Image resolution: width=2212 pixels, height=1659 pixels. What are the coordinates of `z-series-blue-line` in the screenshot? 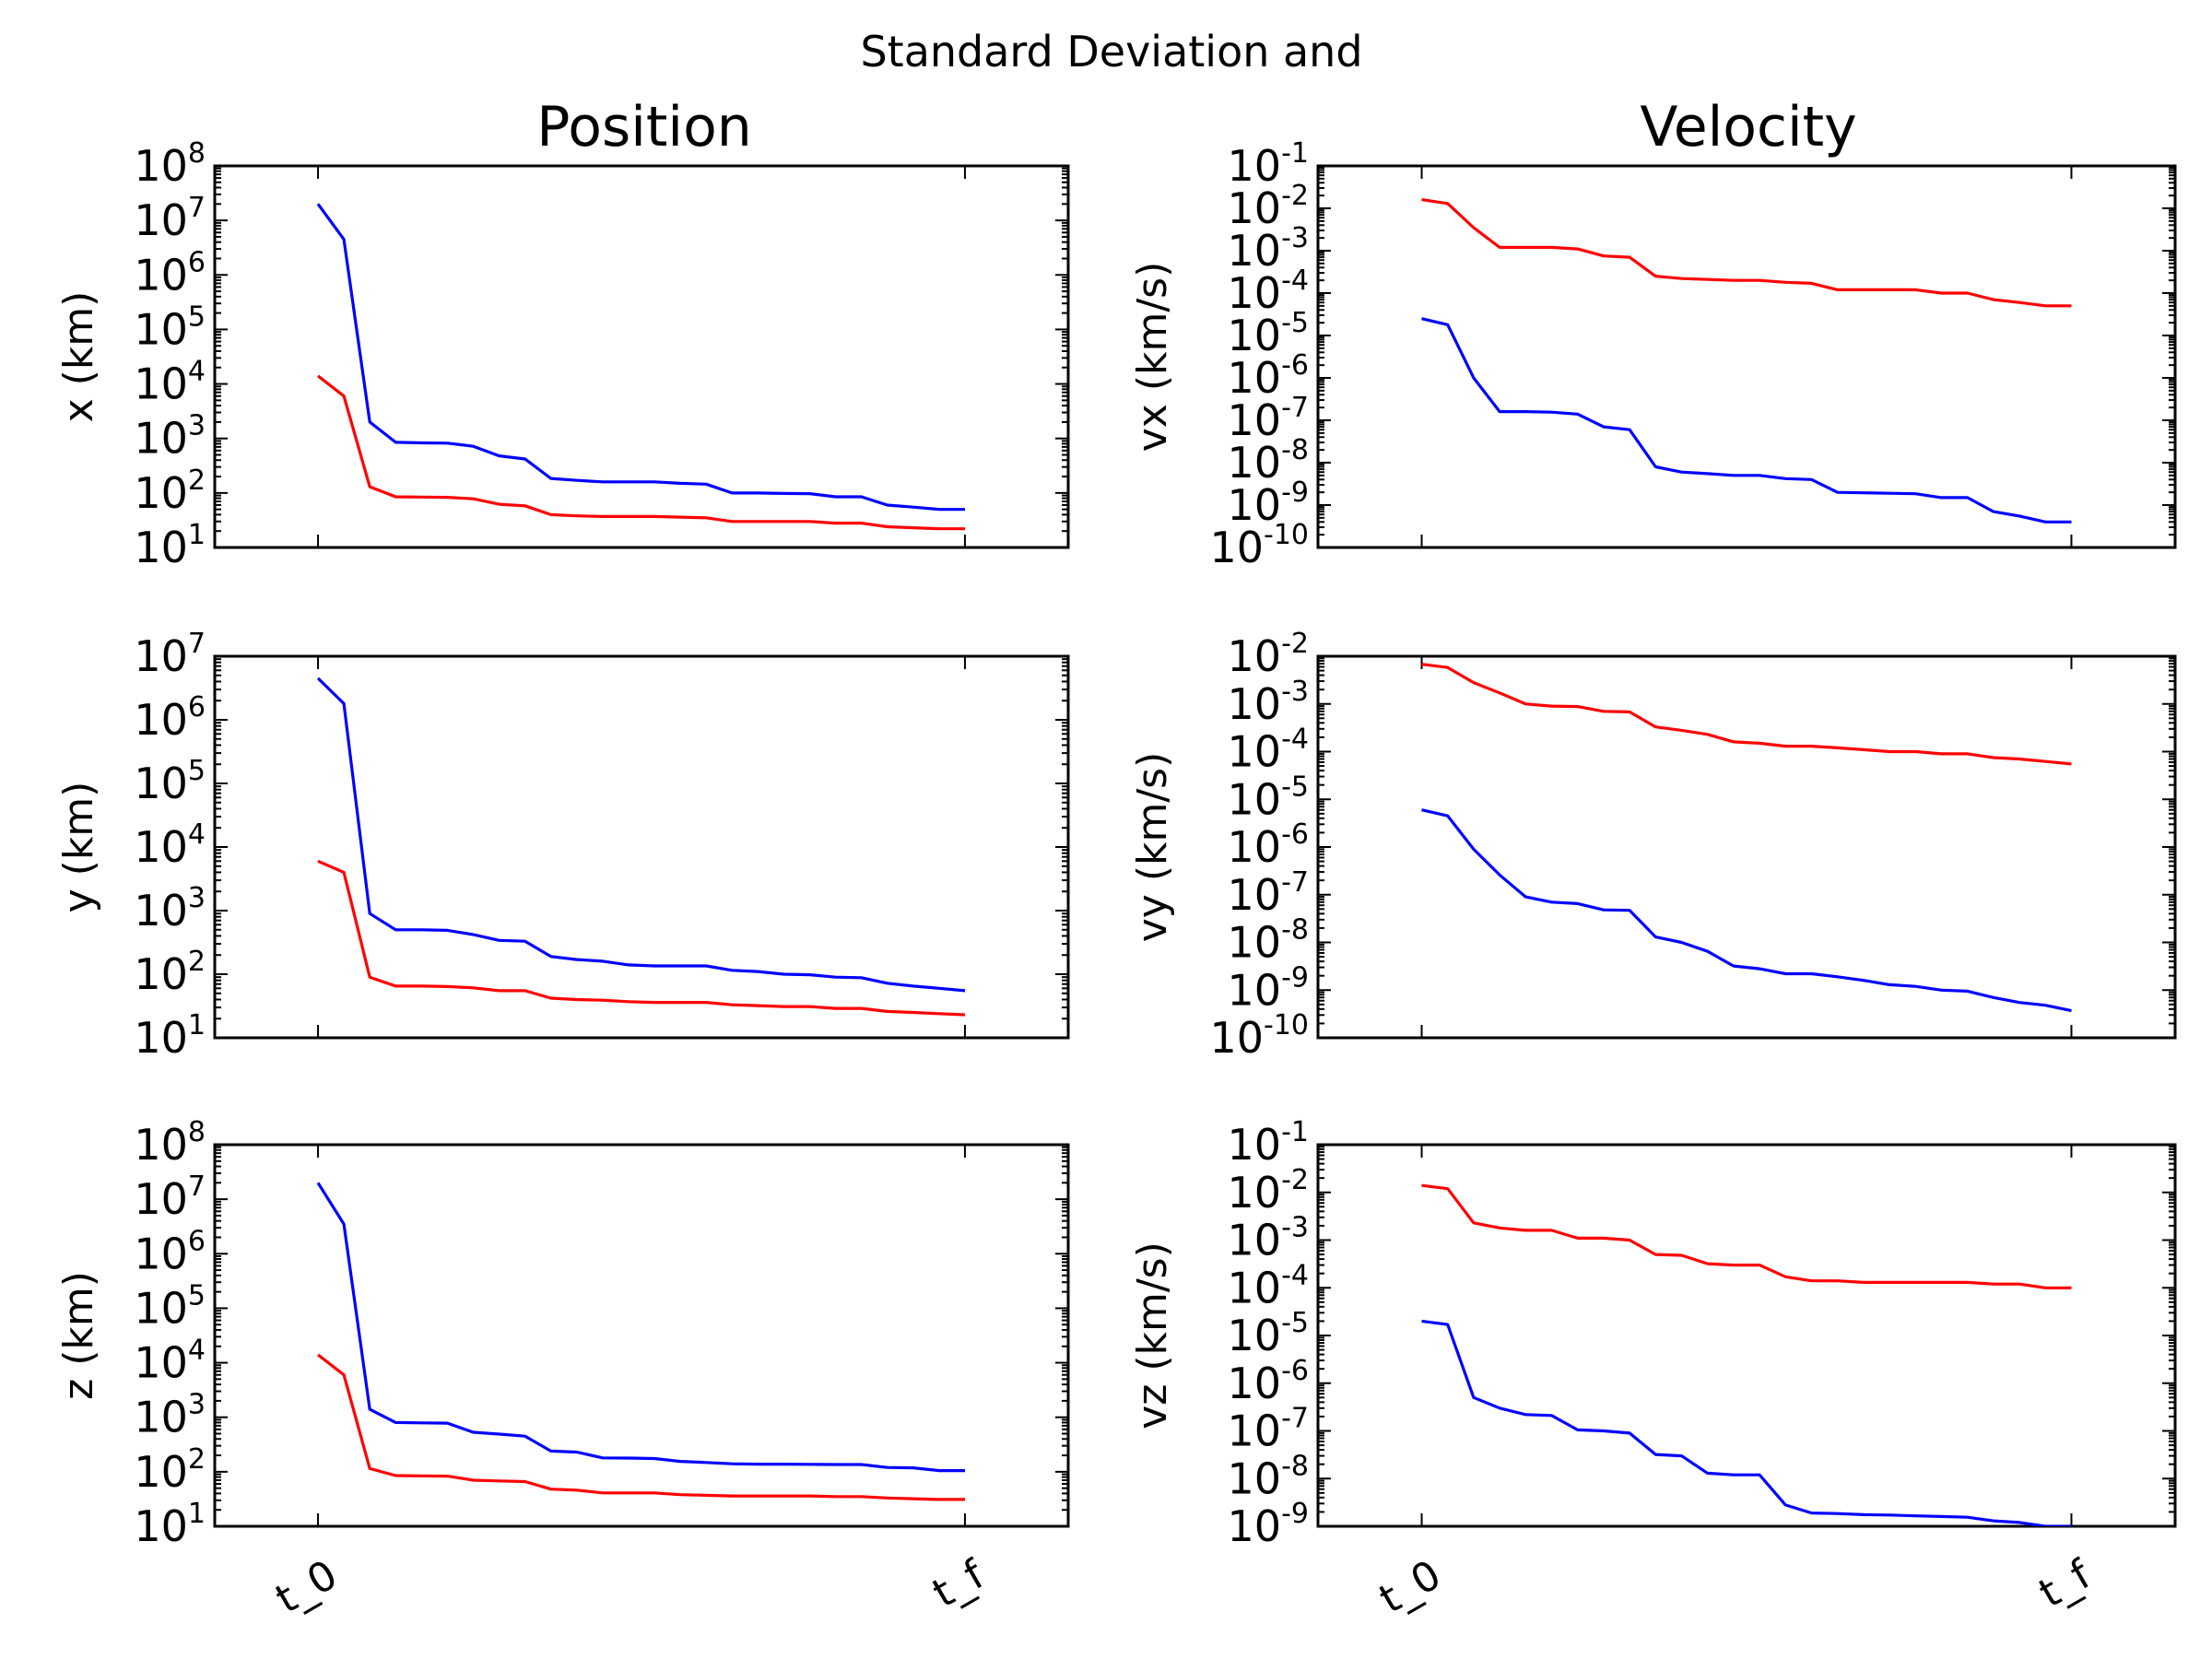 It's located at (640, 1327).